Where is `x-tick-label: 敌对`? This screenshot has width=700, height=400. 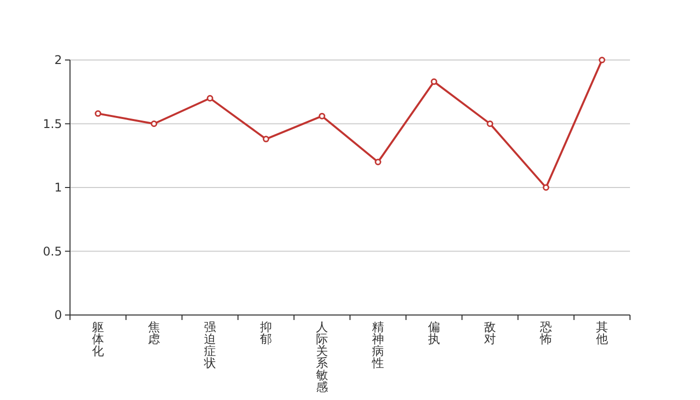 x-tick-label: 敌对 is located at coordinates (490, 333).